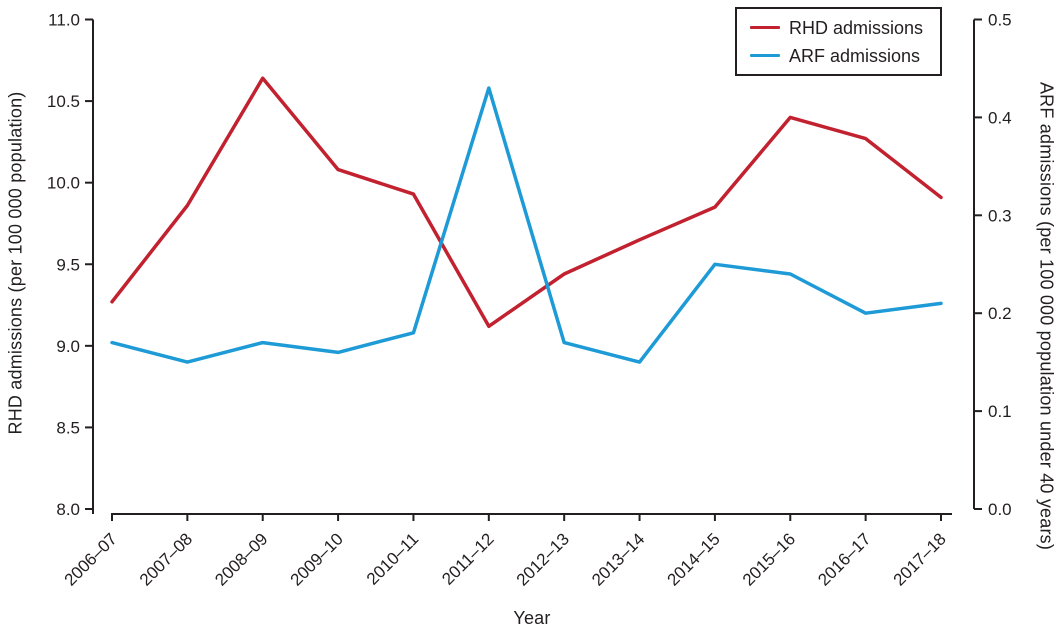 This screenshot has width=1064, height=633. I want to click on right-axis-tick-label: 0.1, so click(1000, 411).